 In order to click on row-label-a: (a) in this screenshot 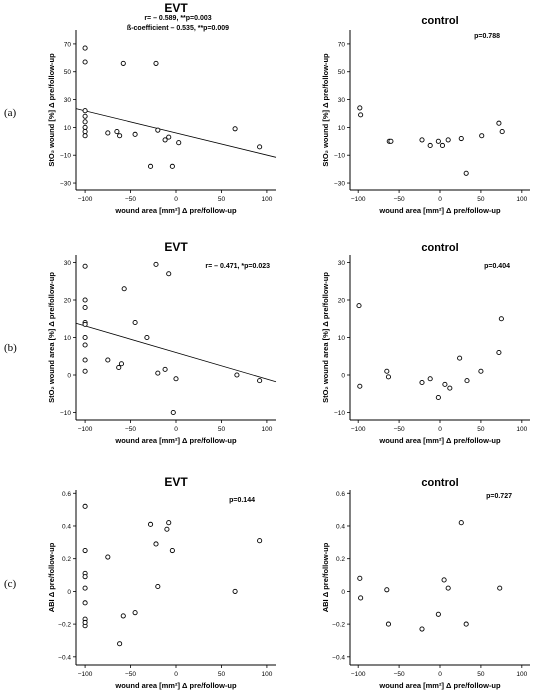, I will do `click(10, 113)`.